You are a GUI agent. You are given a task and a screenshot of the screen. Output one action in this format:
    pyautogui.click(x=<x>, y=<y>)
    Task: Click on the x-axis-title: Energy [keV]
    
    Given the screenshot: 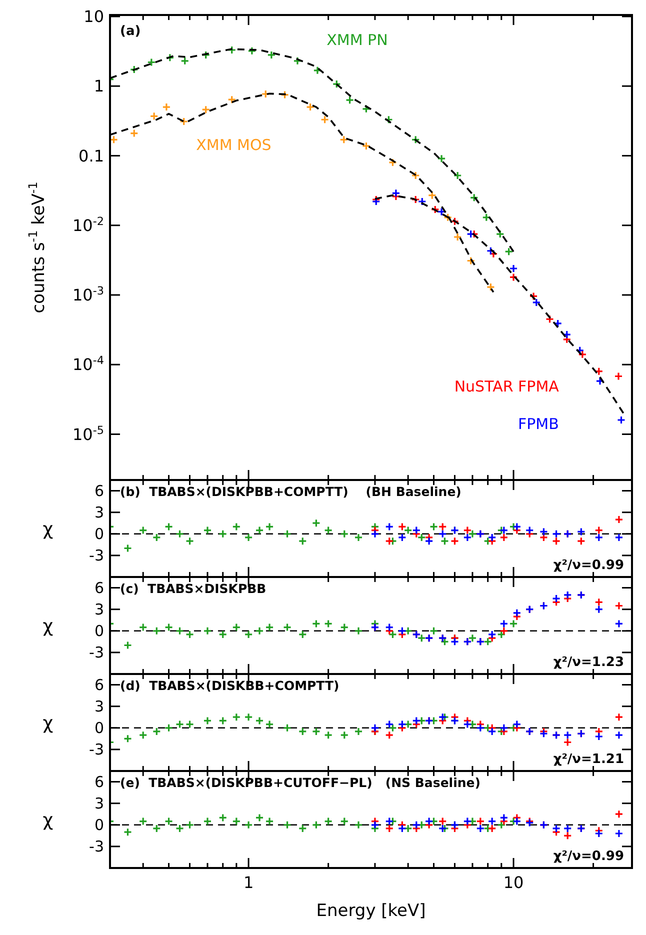 What is the action you would take?
    pyautogui.click(x=371, y=911)
    